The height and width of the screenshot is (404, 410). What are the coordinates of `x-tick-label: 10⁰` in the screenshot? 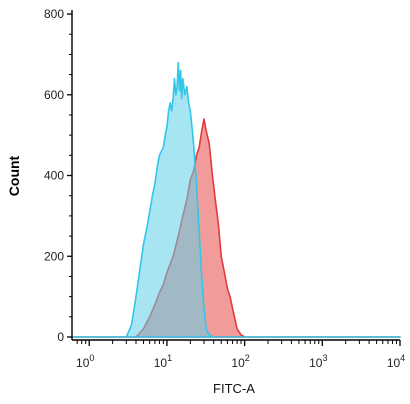 It's located at (85, 361).